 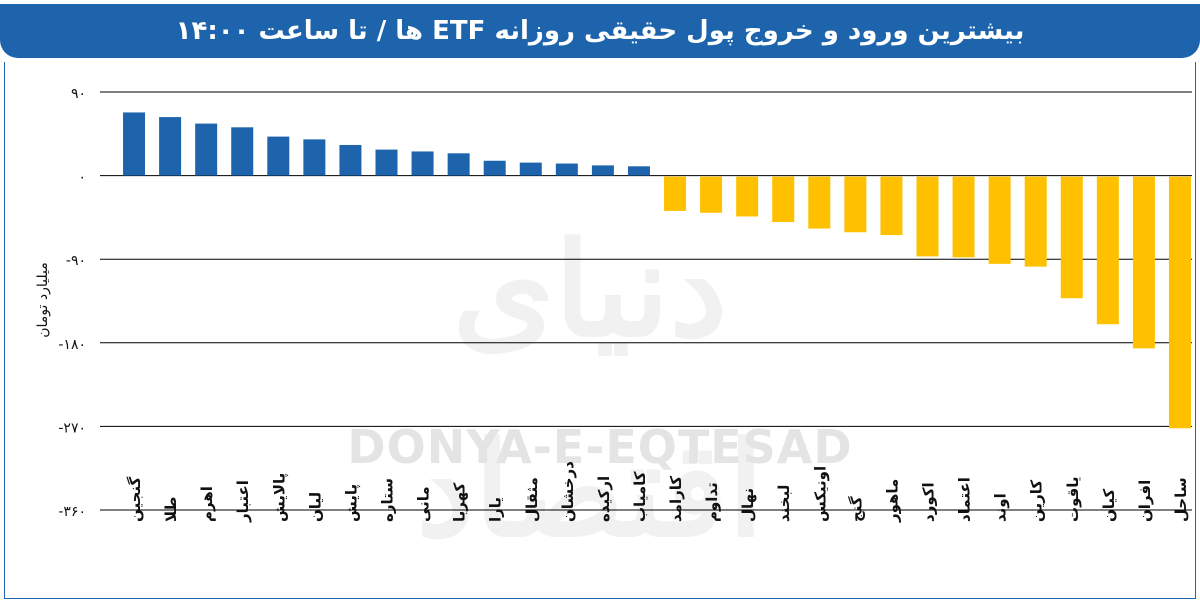 I want to click on y-tick-label: ۹۰, so click(x=78, y=94).